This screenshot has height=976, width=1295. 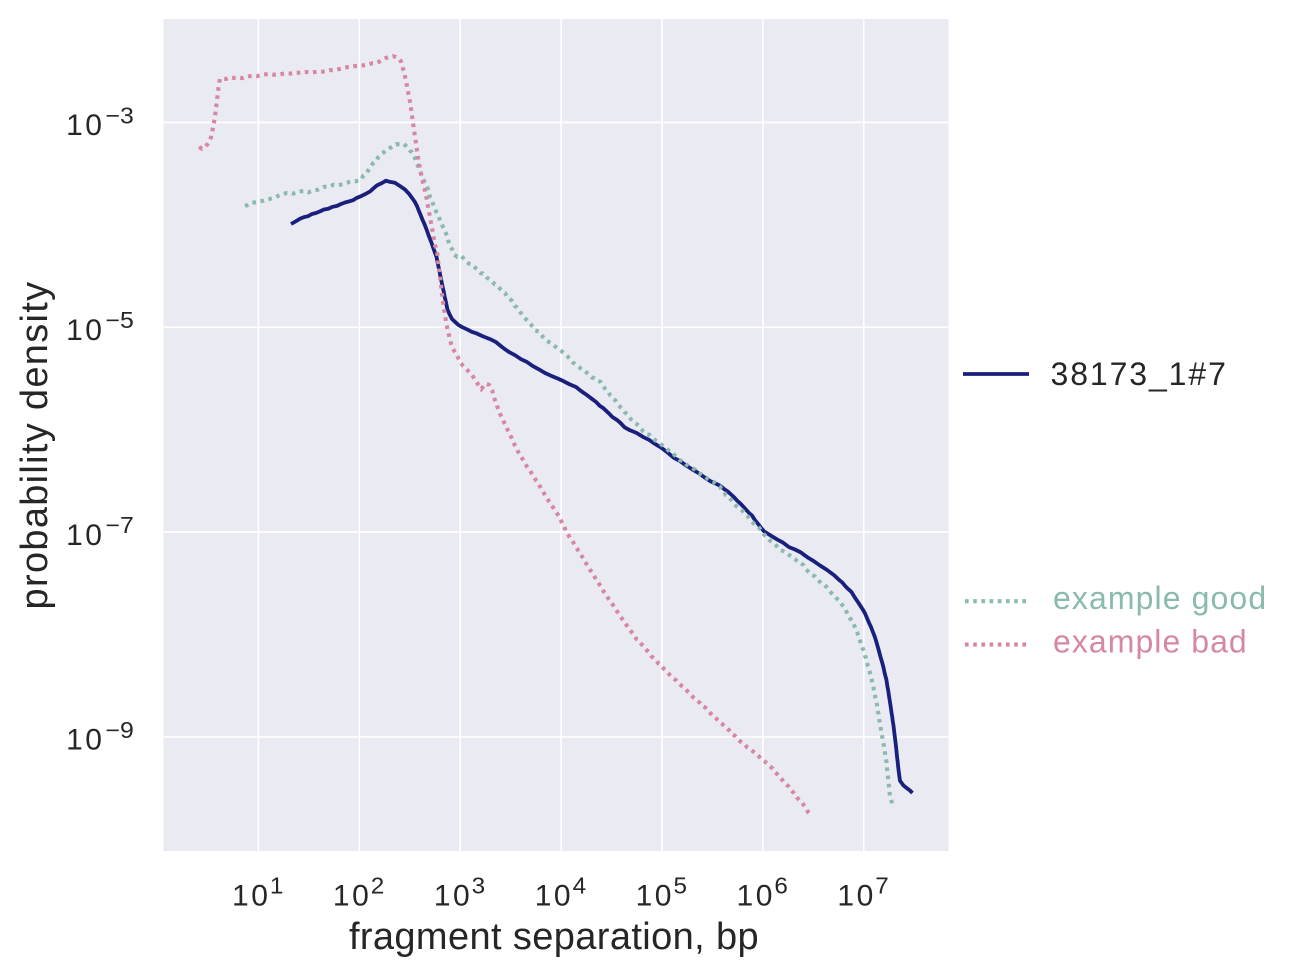 What do you see at coordinates (781, 886) in the screenshot?
I see `svg-text: 6` at bounding box center [781, 886].